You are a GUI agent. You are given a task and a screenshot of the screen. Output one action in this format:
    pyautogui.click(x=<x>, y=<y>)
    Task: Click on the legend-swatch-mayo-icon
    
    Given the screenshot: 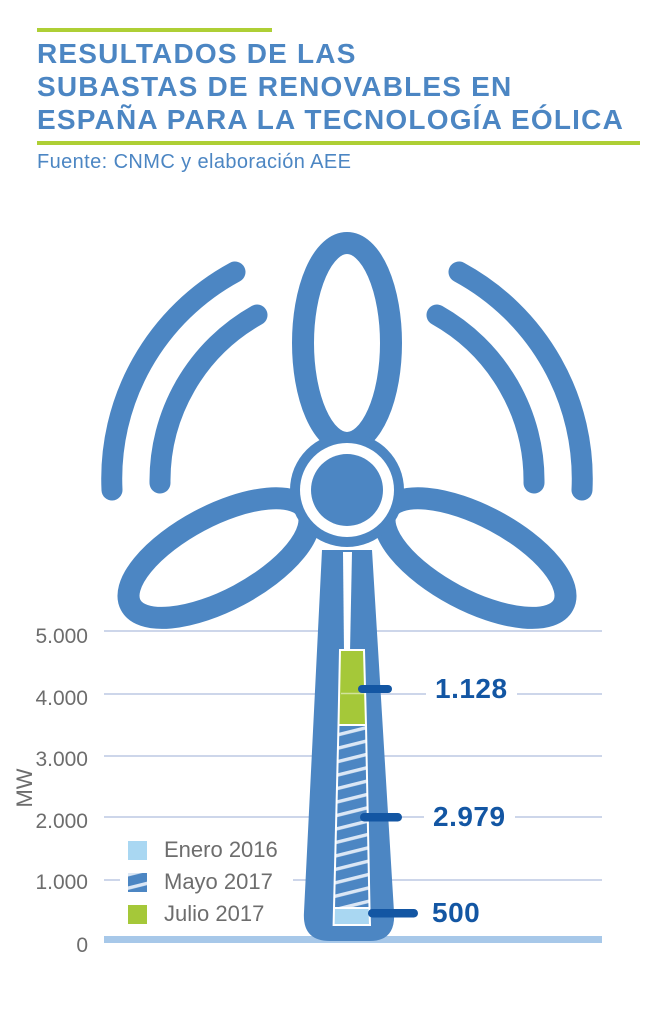 What is the action you would take?
    pyautogui.click(x=137, y=882)
    